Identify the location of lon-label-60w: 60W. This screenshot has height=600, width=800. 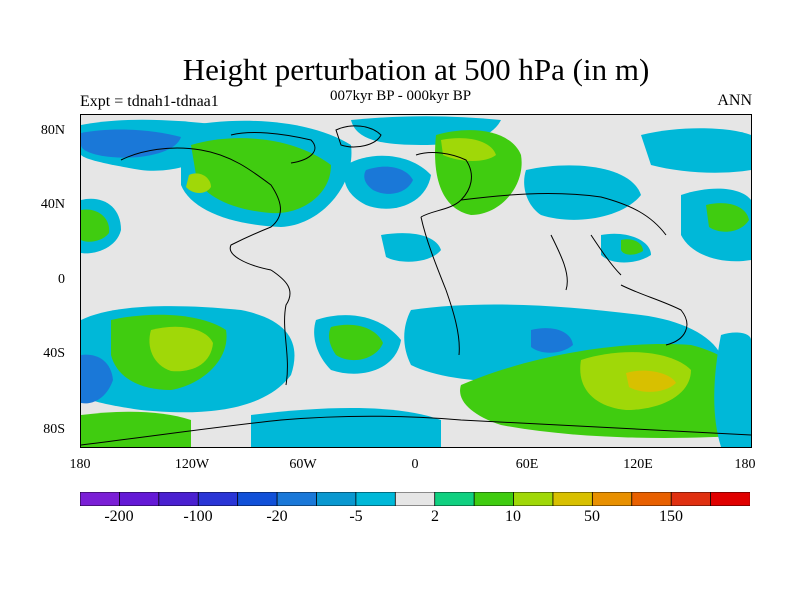
(303, 464).